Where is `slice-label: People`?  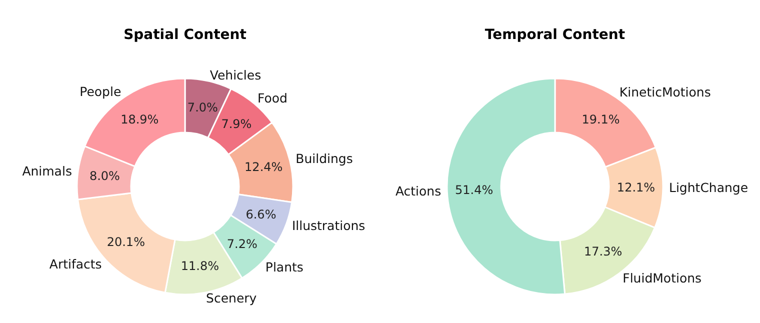 slice-label: People is located at coordinates (101, 92).